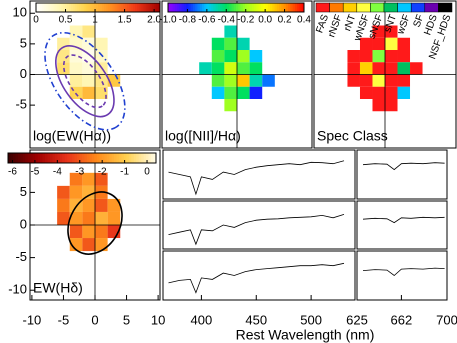 The image size is (457, 343). I want to click on x-tick-label: 700, so click(446, 319).